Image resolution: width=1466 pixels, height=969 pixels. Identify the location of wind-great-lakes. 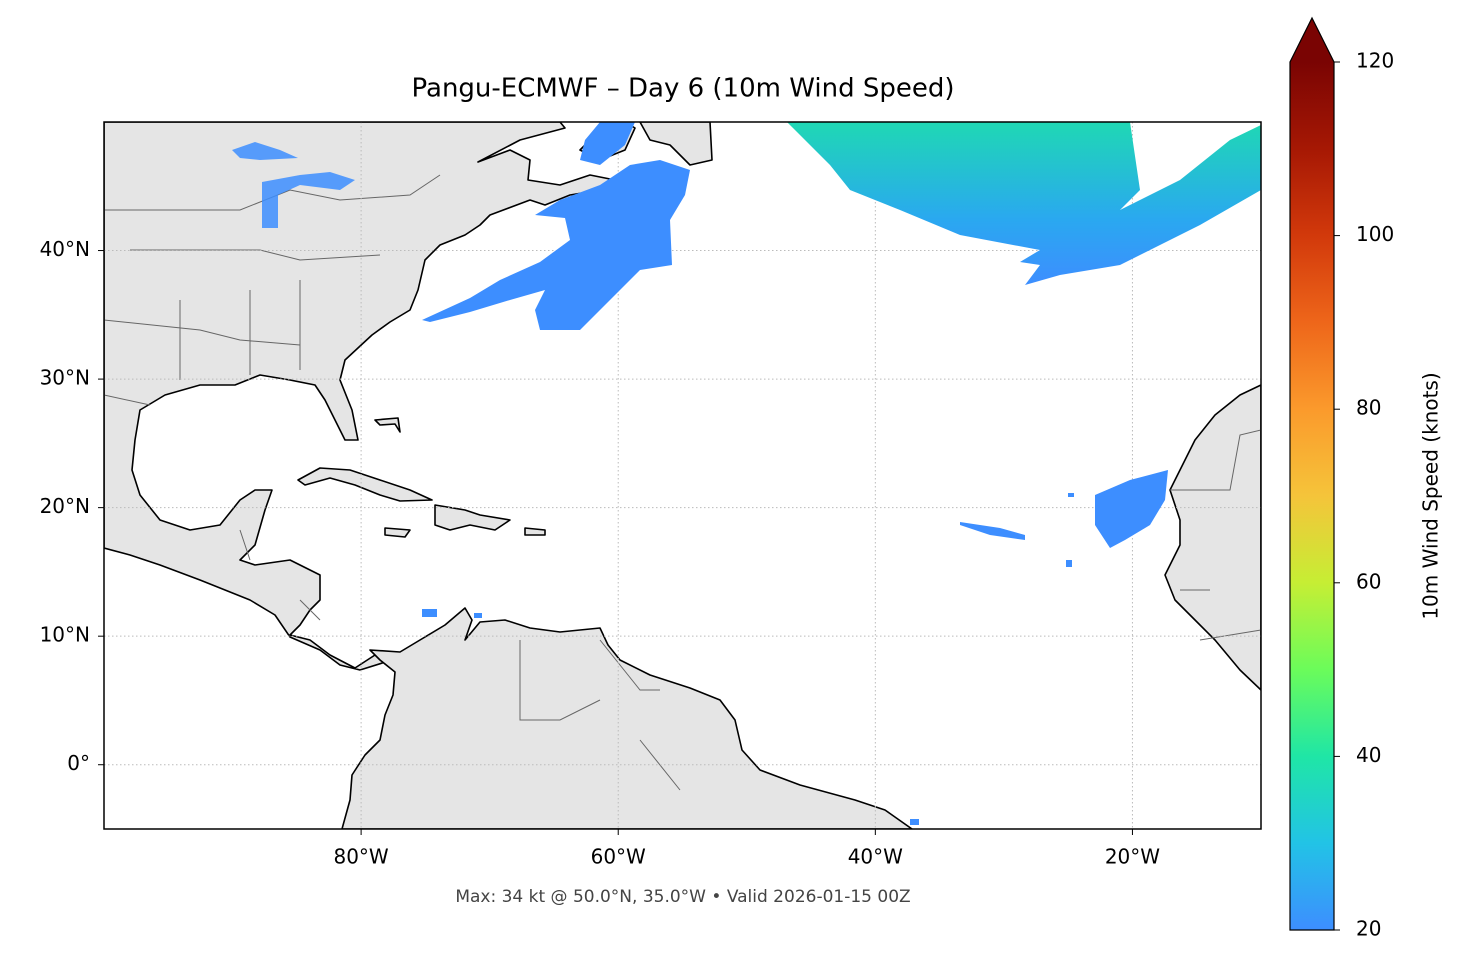
(293, 185).